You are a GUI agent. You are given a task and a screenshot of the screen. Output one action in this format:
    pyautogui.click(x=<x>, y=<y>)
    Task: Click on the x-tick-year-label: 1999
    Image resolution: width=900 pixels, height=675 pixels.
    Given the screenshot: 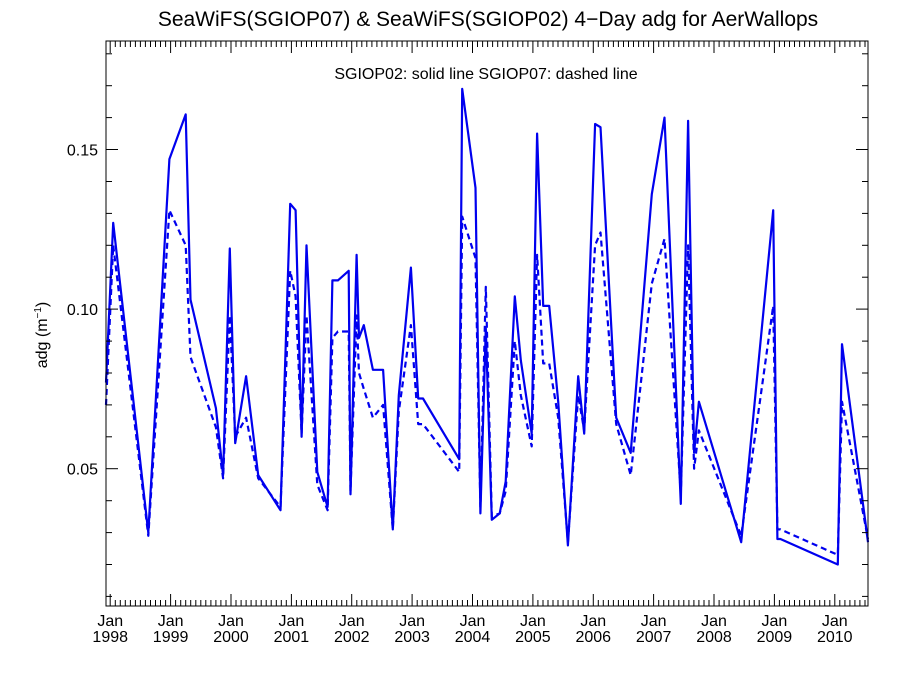 What is the action you would take?
    pyautogui.click(x=171, y=637)
    